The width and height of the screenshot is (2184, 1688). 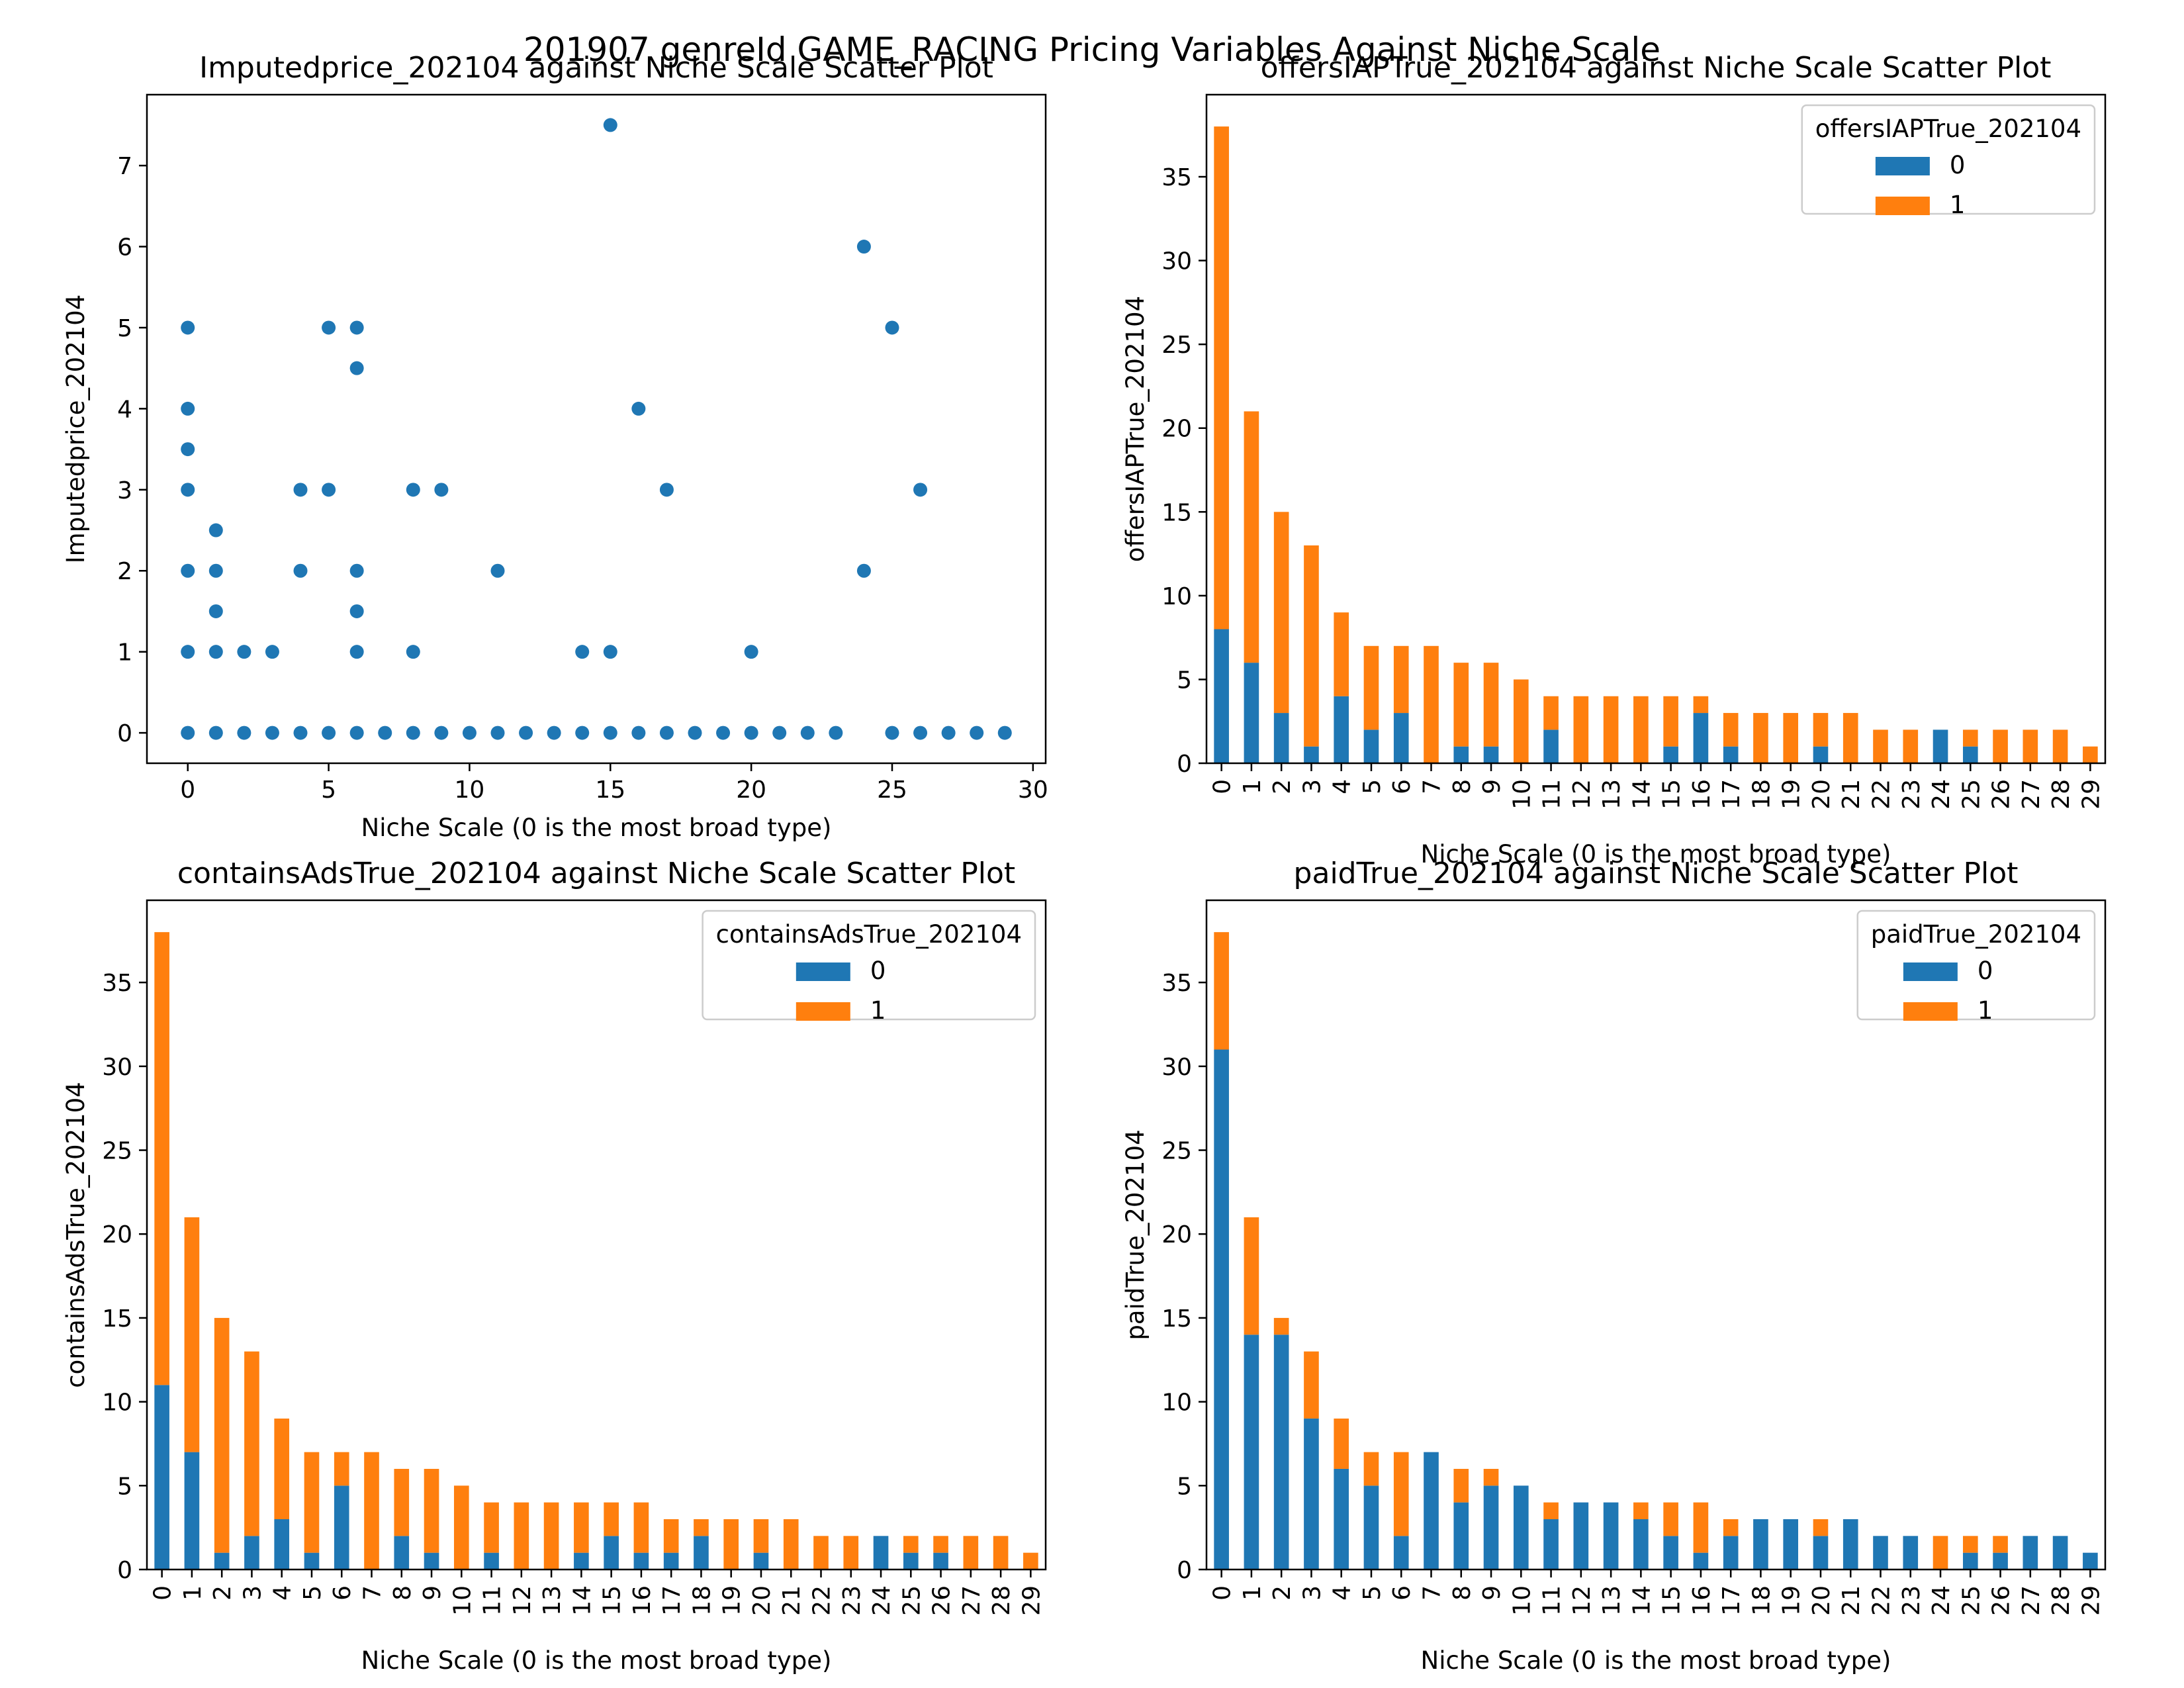 What do you see at coordinates (1582, 1600) in the screenshot?
I see `x-tick-label: 12` at bounding box center [1582, 1600].